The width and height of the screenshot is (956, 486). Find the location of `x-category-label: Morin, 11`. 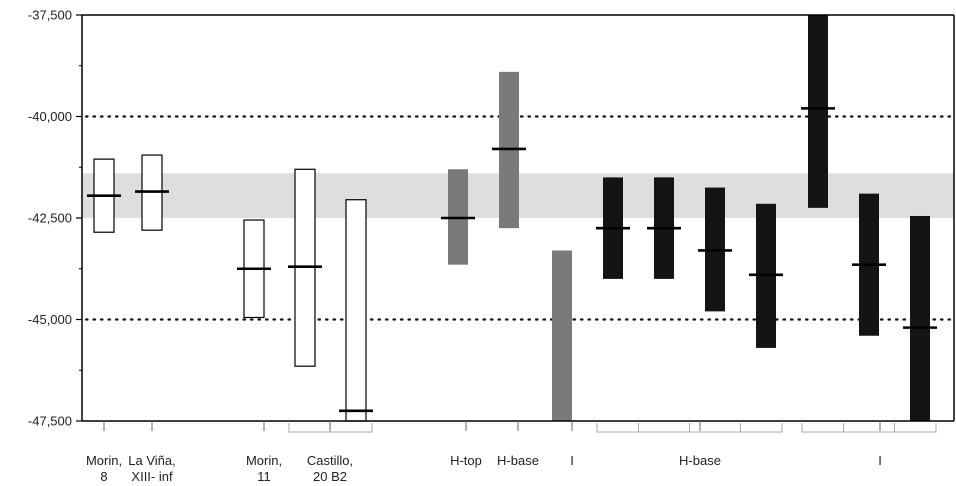

x-category-label: Morin, 11 is located at coordinates (264, 468).